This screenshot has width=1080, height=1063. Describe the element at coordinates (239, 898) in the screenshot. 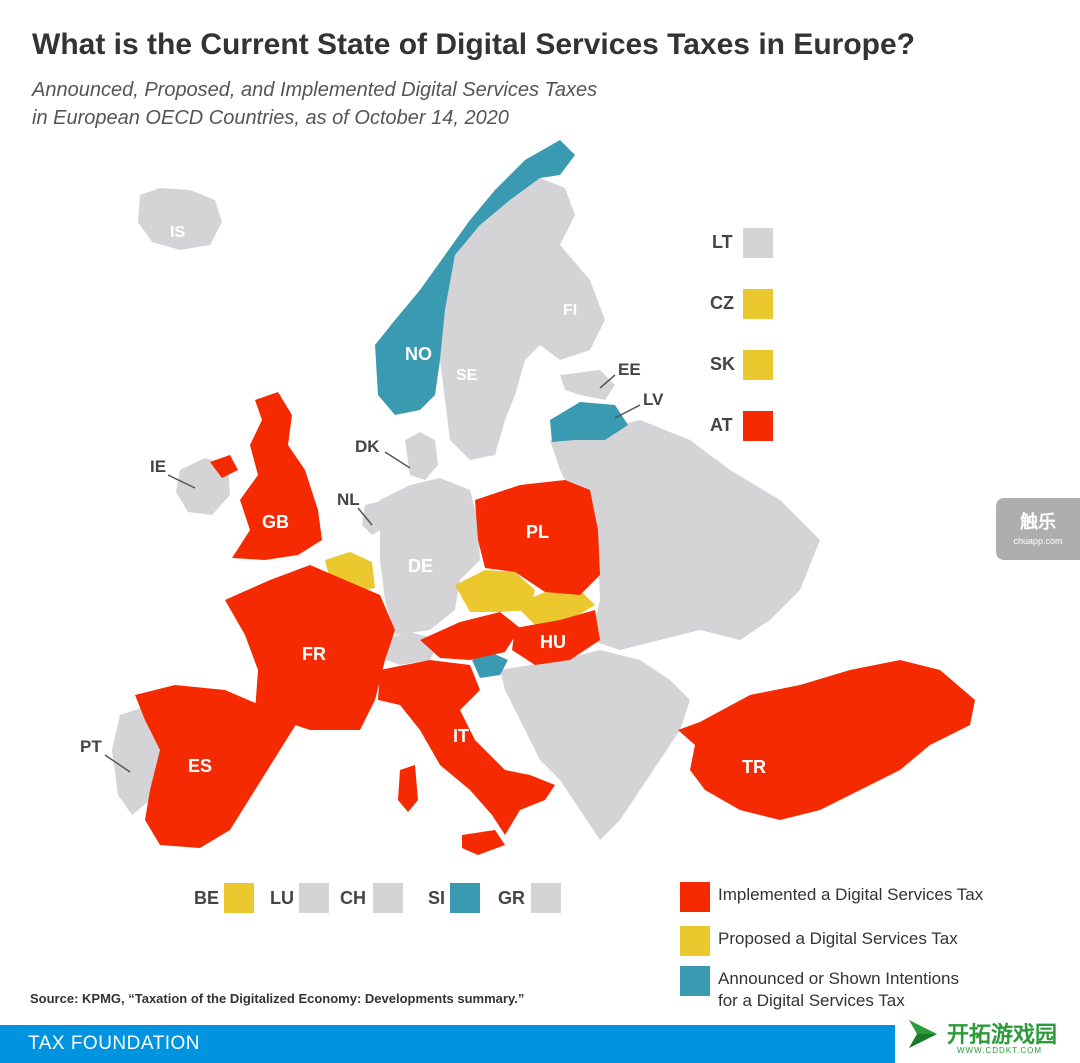

I see `square-be` at that location.